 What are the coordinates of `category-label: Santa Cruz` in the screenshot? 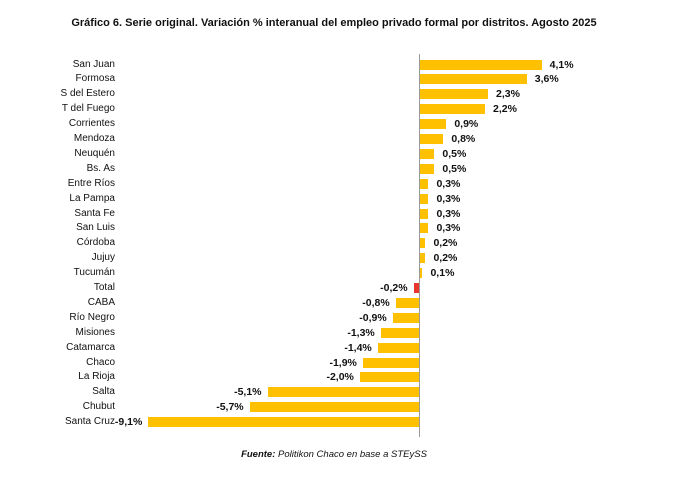 It's located at (89, 422).